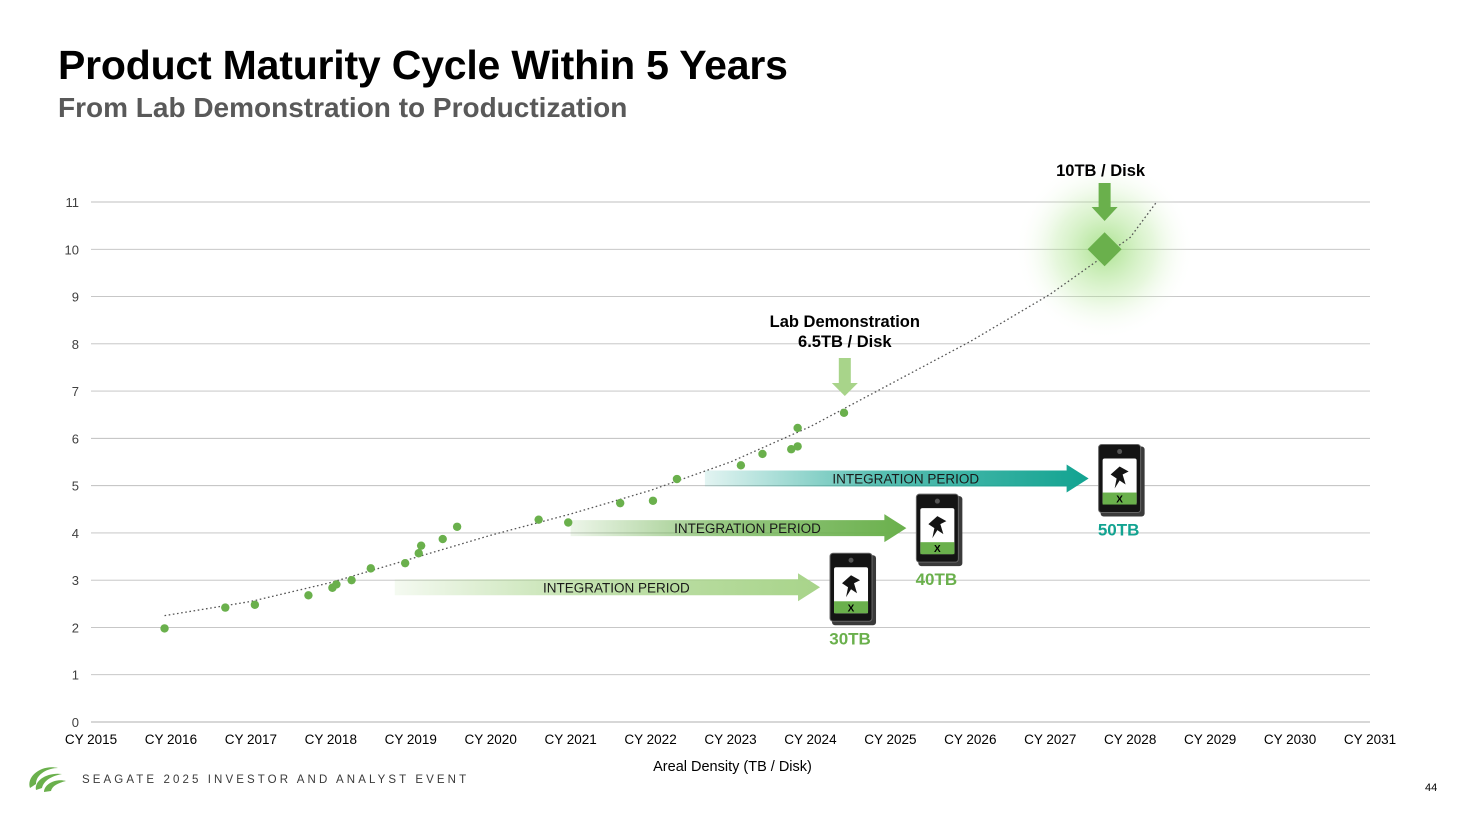 The image size is (1464, 822). What do you see at coordinates (75, 438) in the screenshot?
I see `y-tick-label: 6` at bounding box center [75, 438].